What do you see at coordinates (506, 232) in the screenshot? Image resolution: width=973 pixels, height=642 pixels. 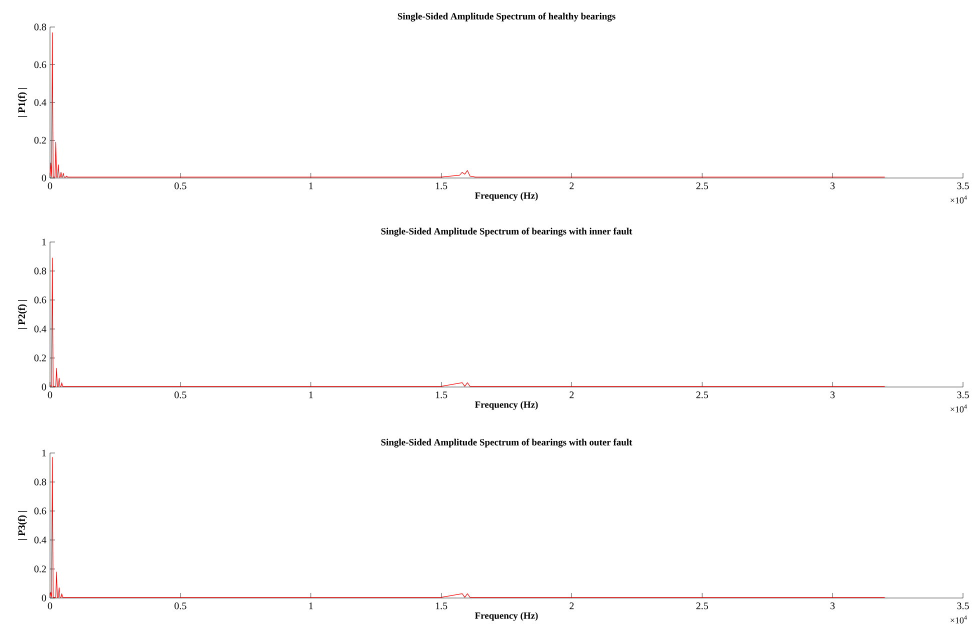 I see `chart-title: Single-Sided Amplitude Spectrum of bearings with inner fault` at bounding box center [506, 232].